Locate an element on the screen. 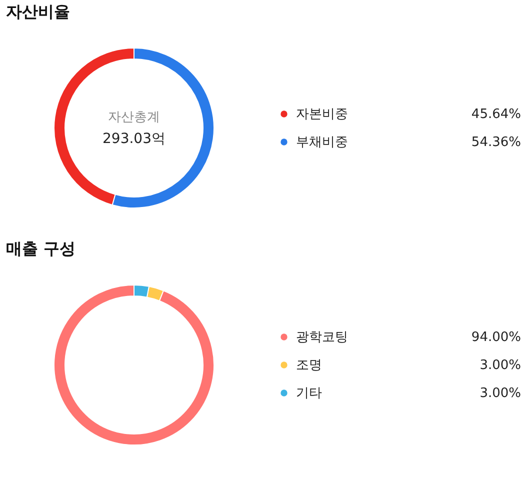 The image size is (527, 478). text: 293.03억 is located at coordinates (134, 139).